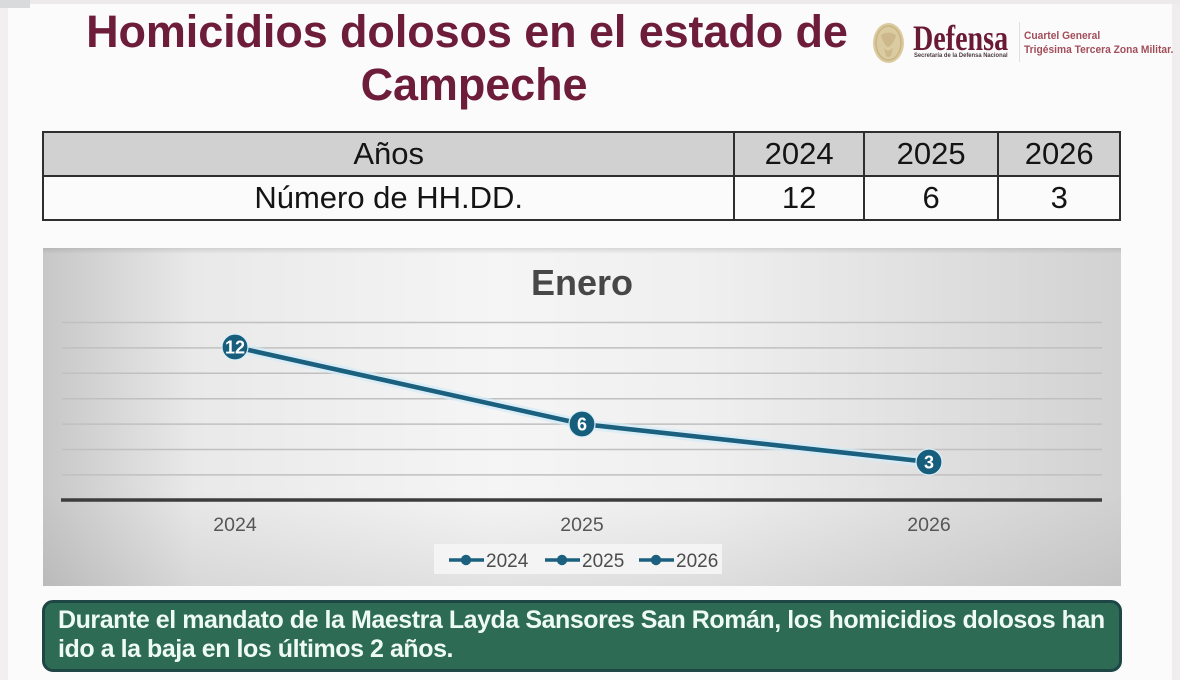 Image resolution: width=1180 pixels, height=680 pixels. I want to click on svg-text: 3, so click(929, 463).